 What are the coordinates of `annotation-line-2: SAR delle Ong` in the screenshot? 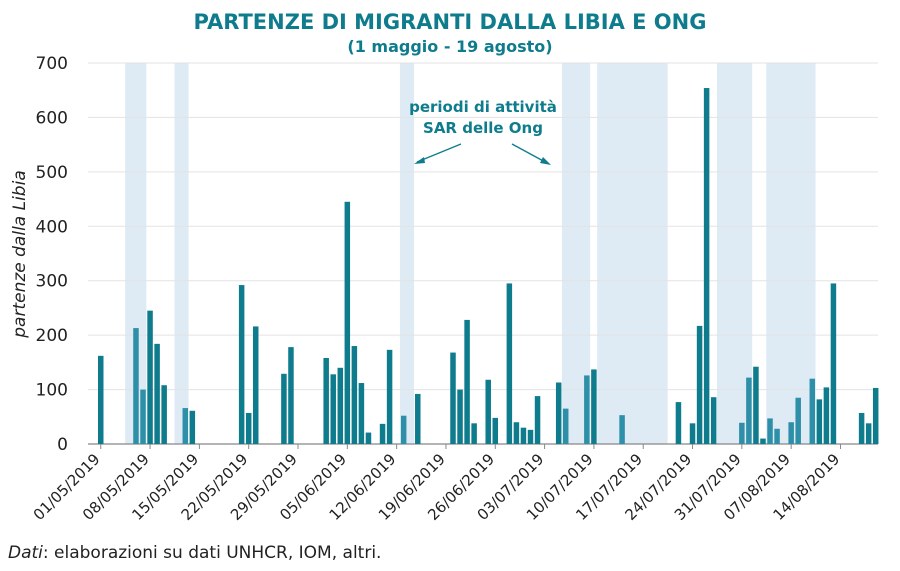 It's located at (483, 128).